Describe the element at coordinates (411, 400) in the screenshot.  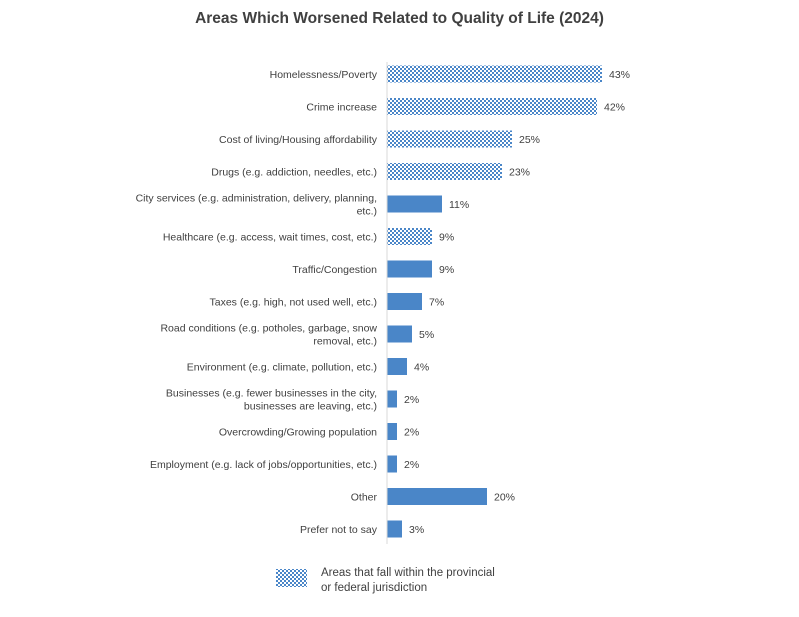
I see `value-label-10: 2%` at that location.